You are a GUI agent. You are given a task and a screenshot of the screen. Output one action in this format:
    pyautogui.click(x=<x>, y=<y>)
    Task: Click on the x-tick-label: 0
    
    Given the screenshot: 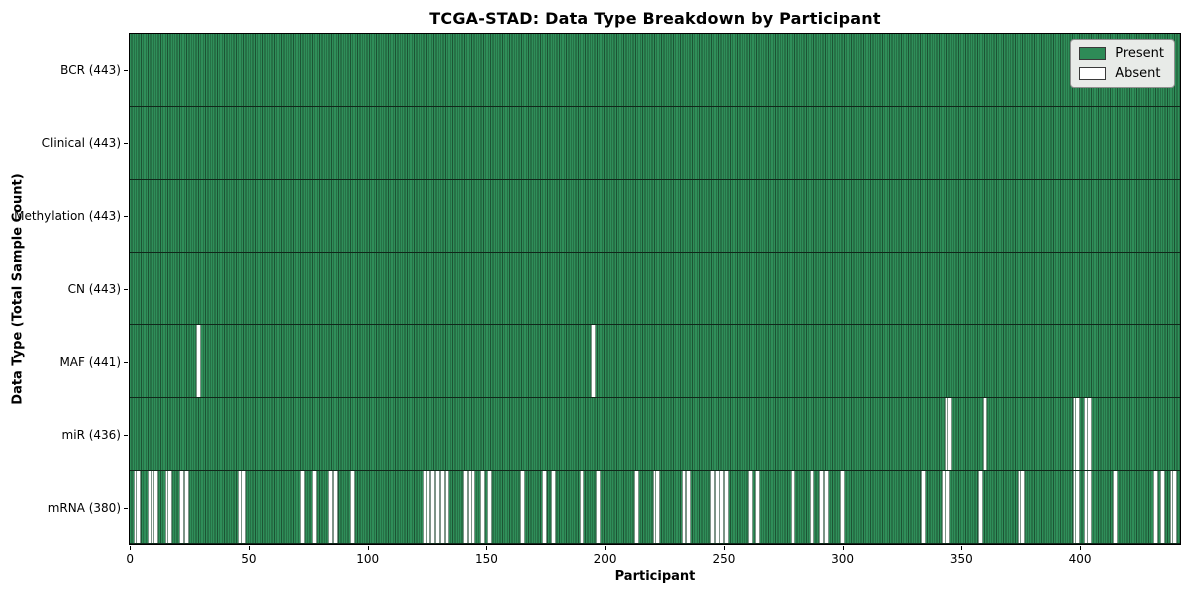 What is the action you would take?
    pyautogui.click(x=130, y=559)
    